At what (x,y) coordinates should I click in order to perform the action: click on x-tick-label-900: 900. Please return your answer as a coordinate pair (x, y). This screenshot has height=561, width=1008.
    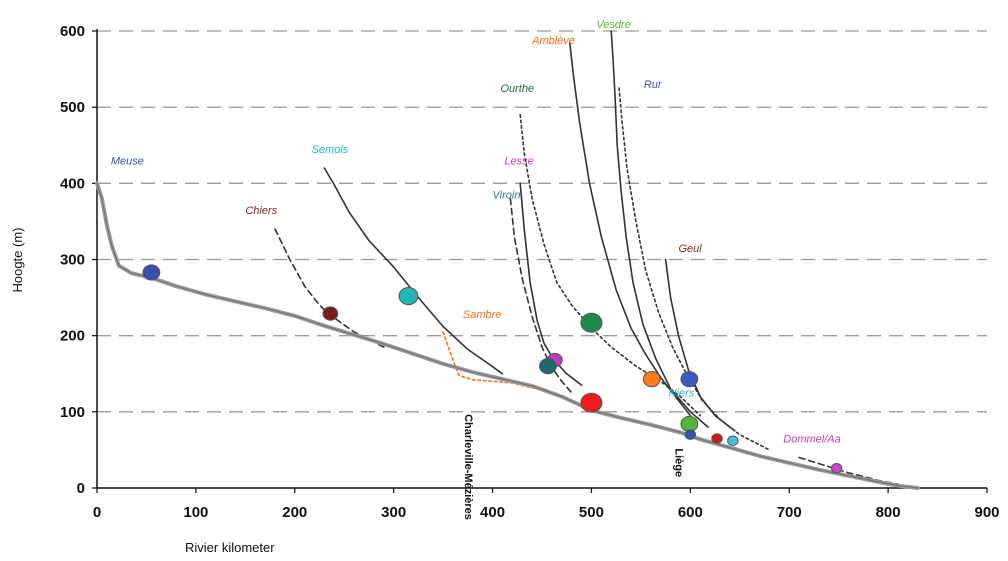
    Looking at the image, I should click on (986, 512).